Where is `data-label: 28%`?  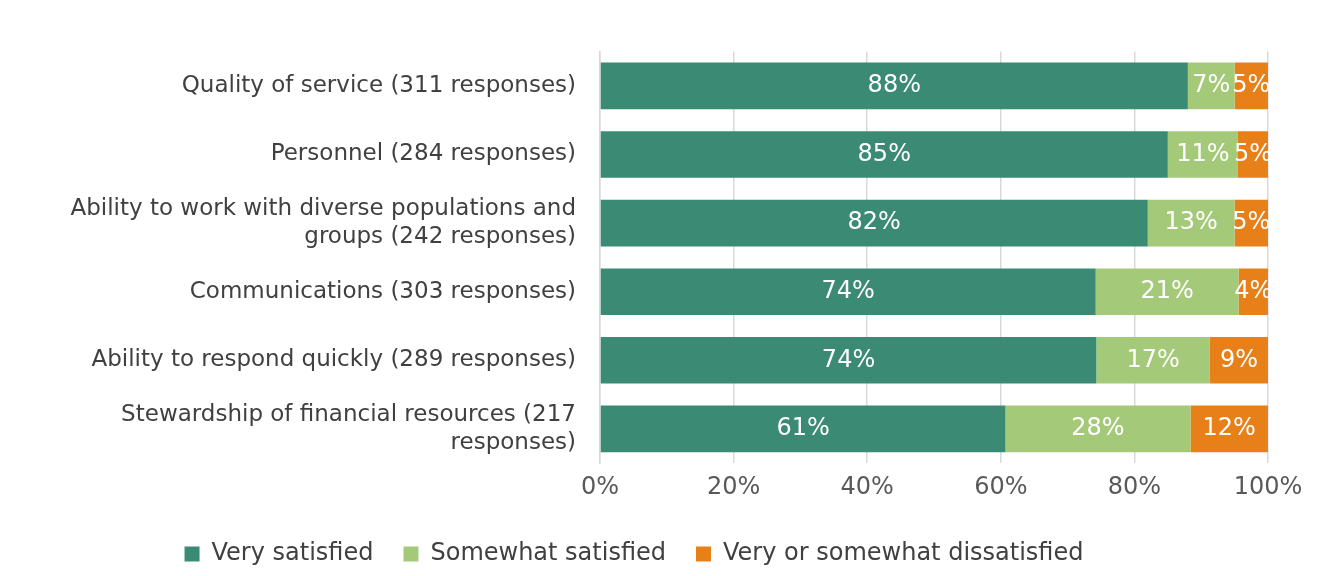 data-label: 28% is located at coordinates (1098, 427).